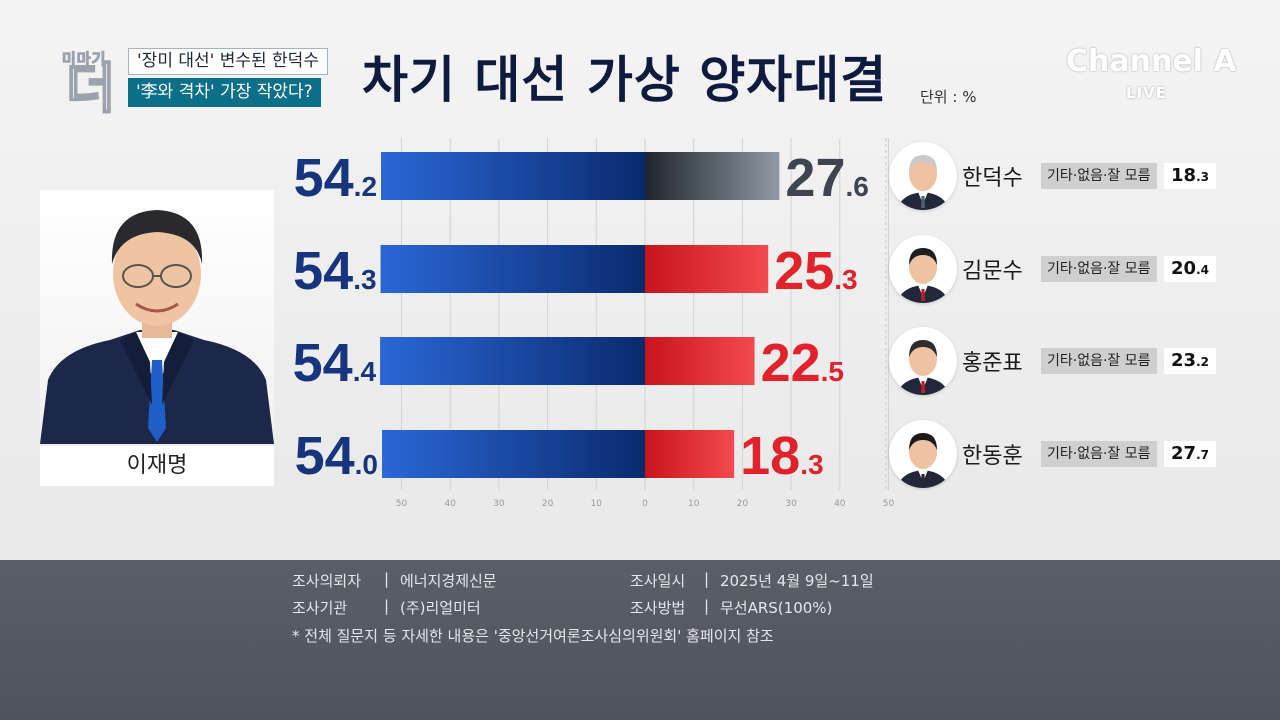 Image resolution: width=1280 pixels, height=720 pixels. What do you see at coordinates (327, 581) in the screenshot?
I see `client-label: 조사의뢰자` at bounding box center [327, 581].